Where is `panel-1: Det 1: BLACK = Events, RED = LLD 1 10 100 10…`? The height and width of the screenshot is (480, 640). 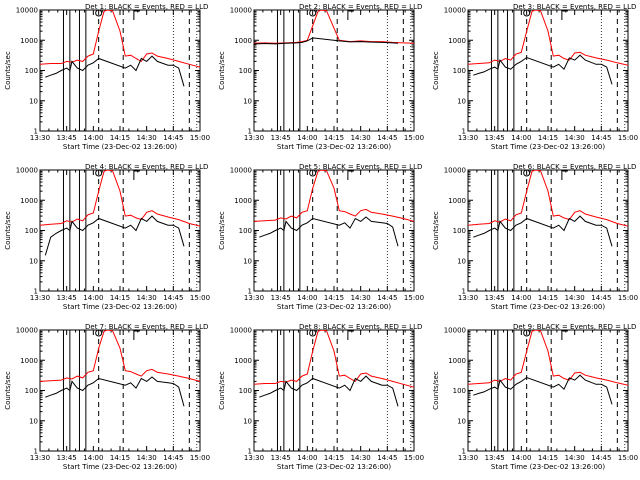 panel-1: Det 1: BLACK = Events, RED = LLD 1 10 100 10… is located at coordinates (107, 77).